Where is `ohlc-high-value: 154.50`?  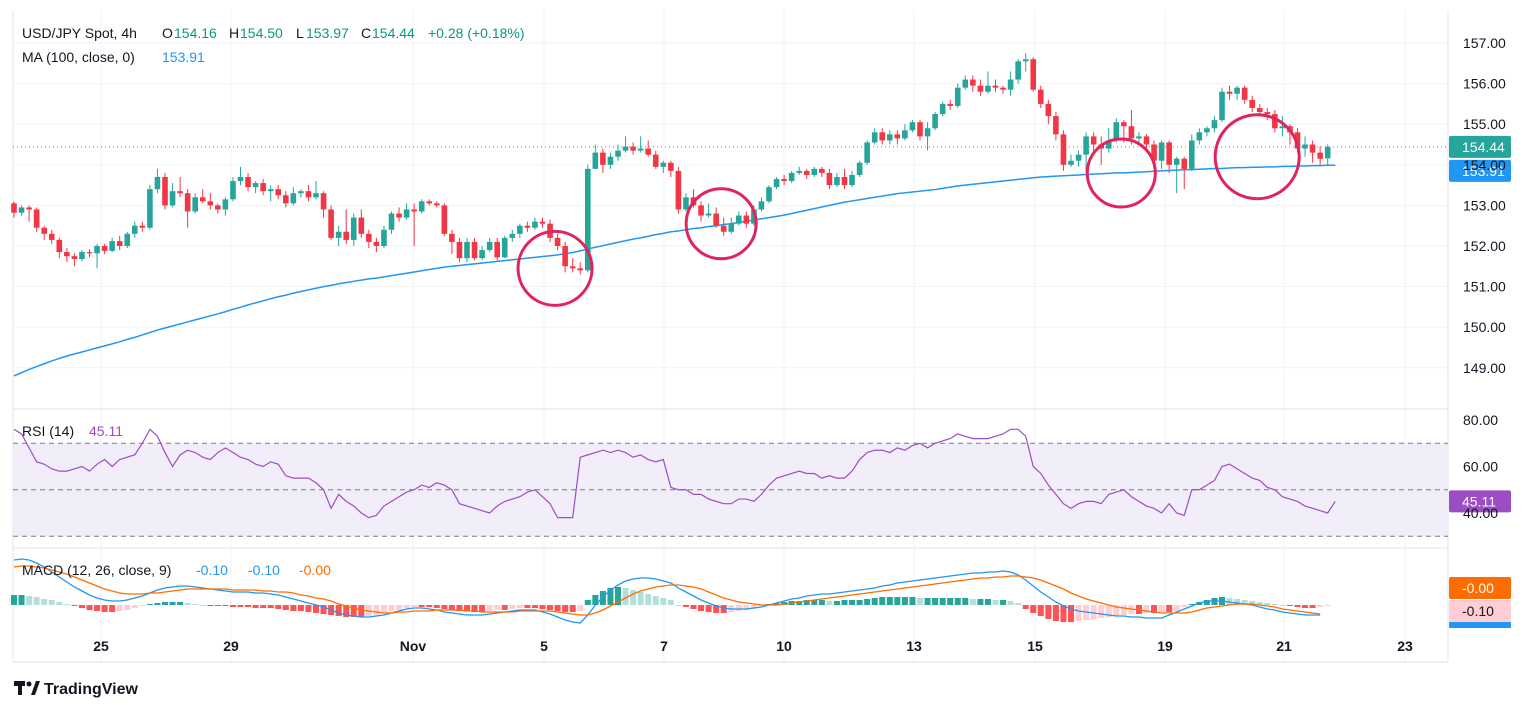
ohlc-high-value: 154.50 is located at coordinates (261, 33).